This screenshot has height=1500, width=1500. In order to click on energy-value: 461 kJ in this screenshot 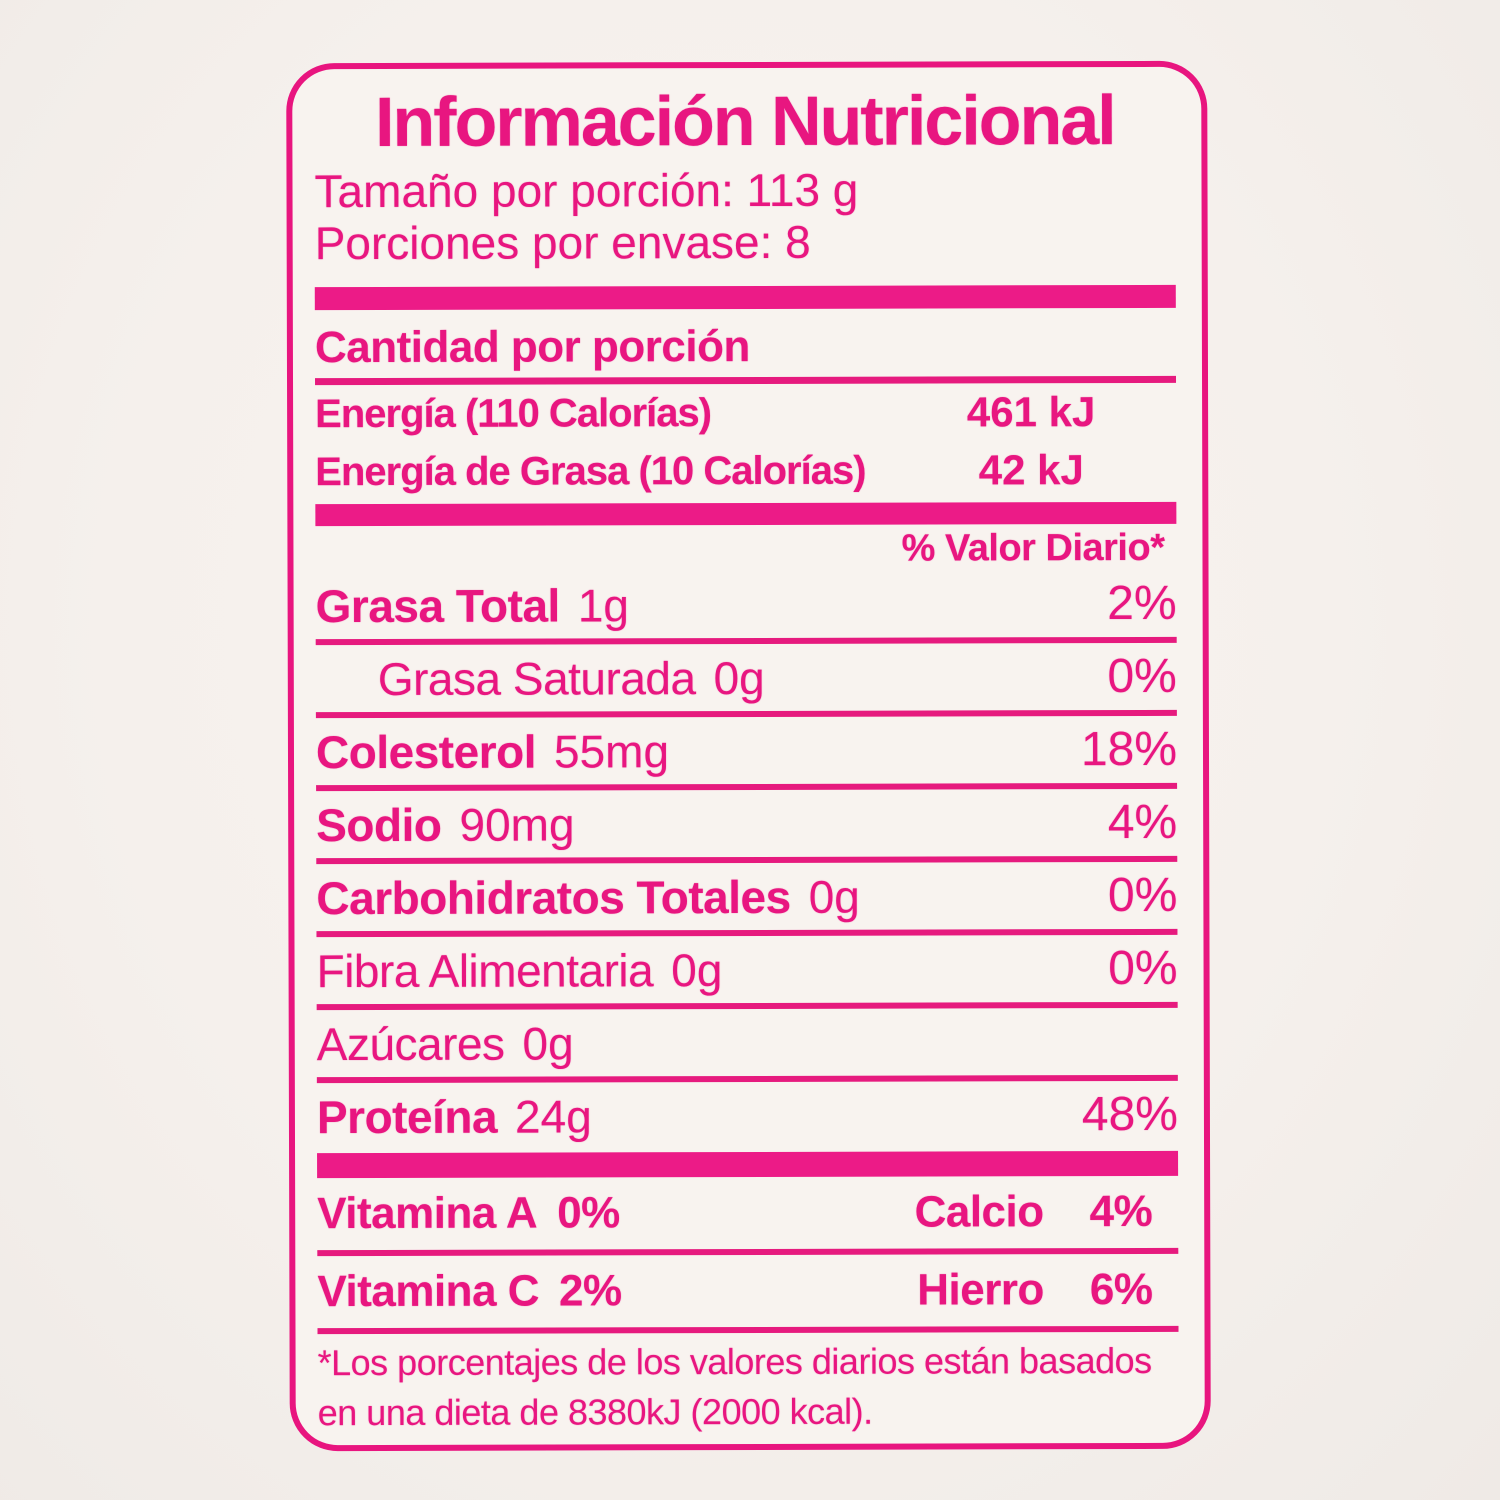, I will do `click(1031, 412)`.